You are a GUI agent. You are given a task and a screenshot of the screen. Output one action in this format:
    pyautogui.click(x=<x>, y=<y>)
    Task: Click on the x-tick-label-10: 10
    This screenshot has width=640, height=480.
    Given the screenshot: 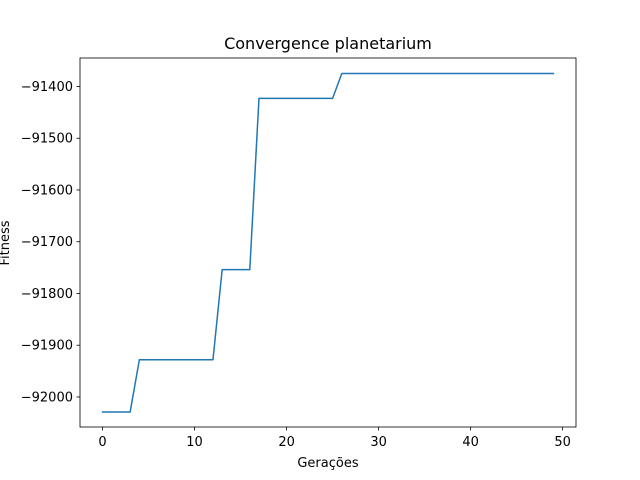 What is the action you would take?
    pyautogui.click(x=194, y=442)
    